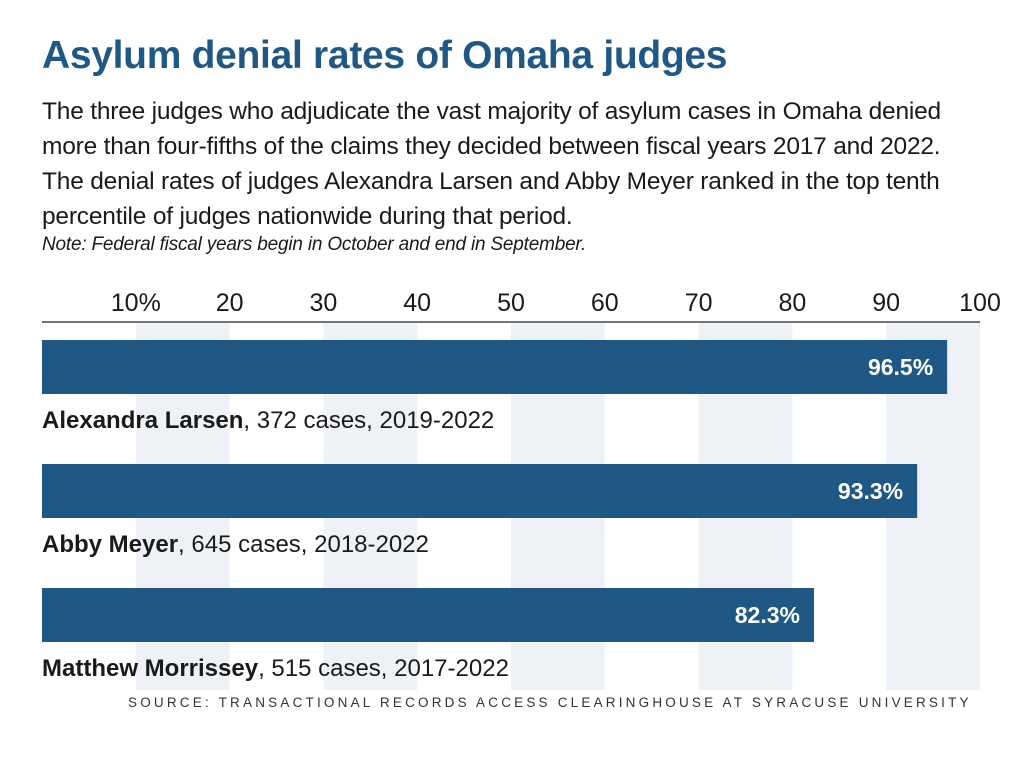 The height and width of the screenshot is (768, 1024). What do you see at coordinates (417, 303) in the screenshot?
I see `x-tick-label: 40` at bounding box center [417, 303].